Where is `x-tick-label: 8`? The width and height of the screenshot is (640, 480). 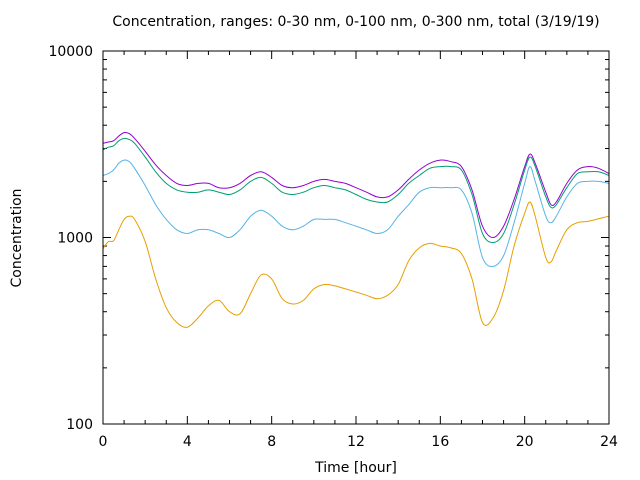
x-tick-label: 8 is located at coordinates (271, 442).